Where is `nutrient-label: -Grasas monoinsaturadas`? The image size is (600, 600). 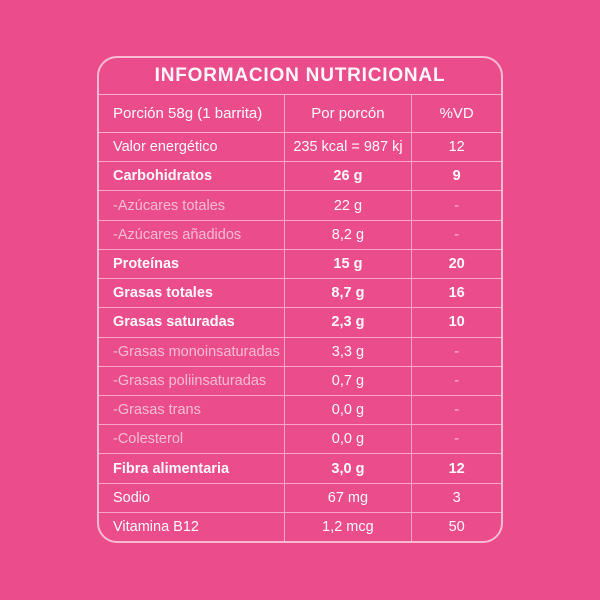
nutrient-label: -Grasas monoinsaturadas is located at coordinates (196, 351).